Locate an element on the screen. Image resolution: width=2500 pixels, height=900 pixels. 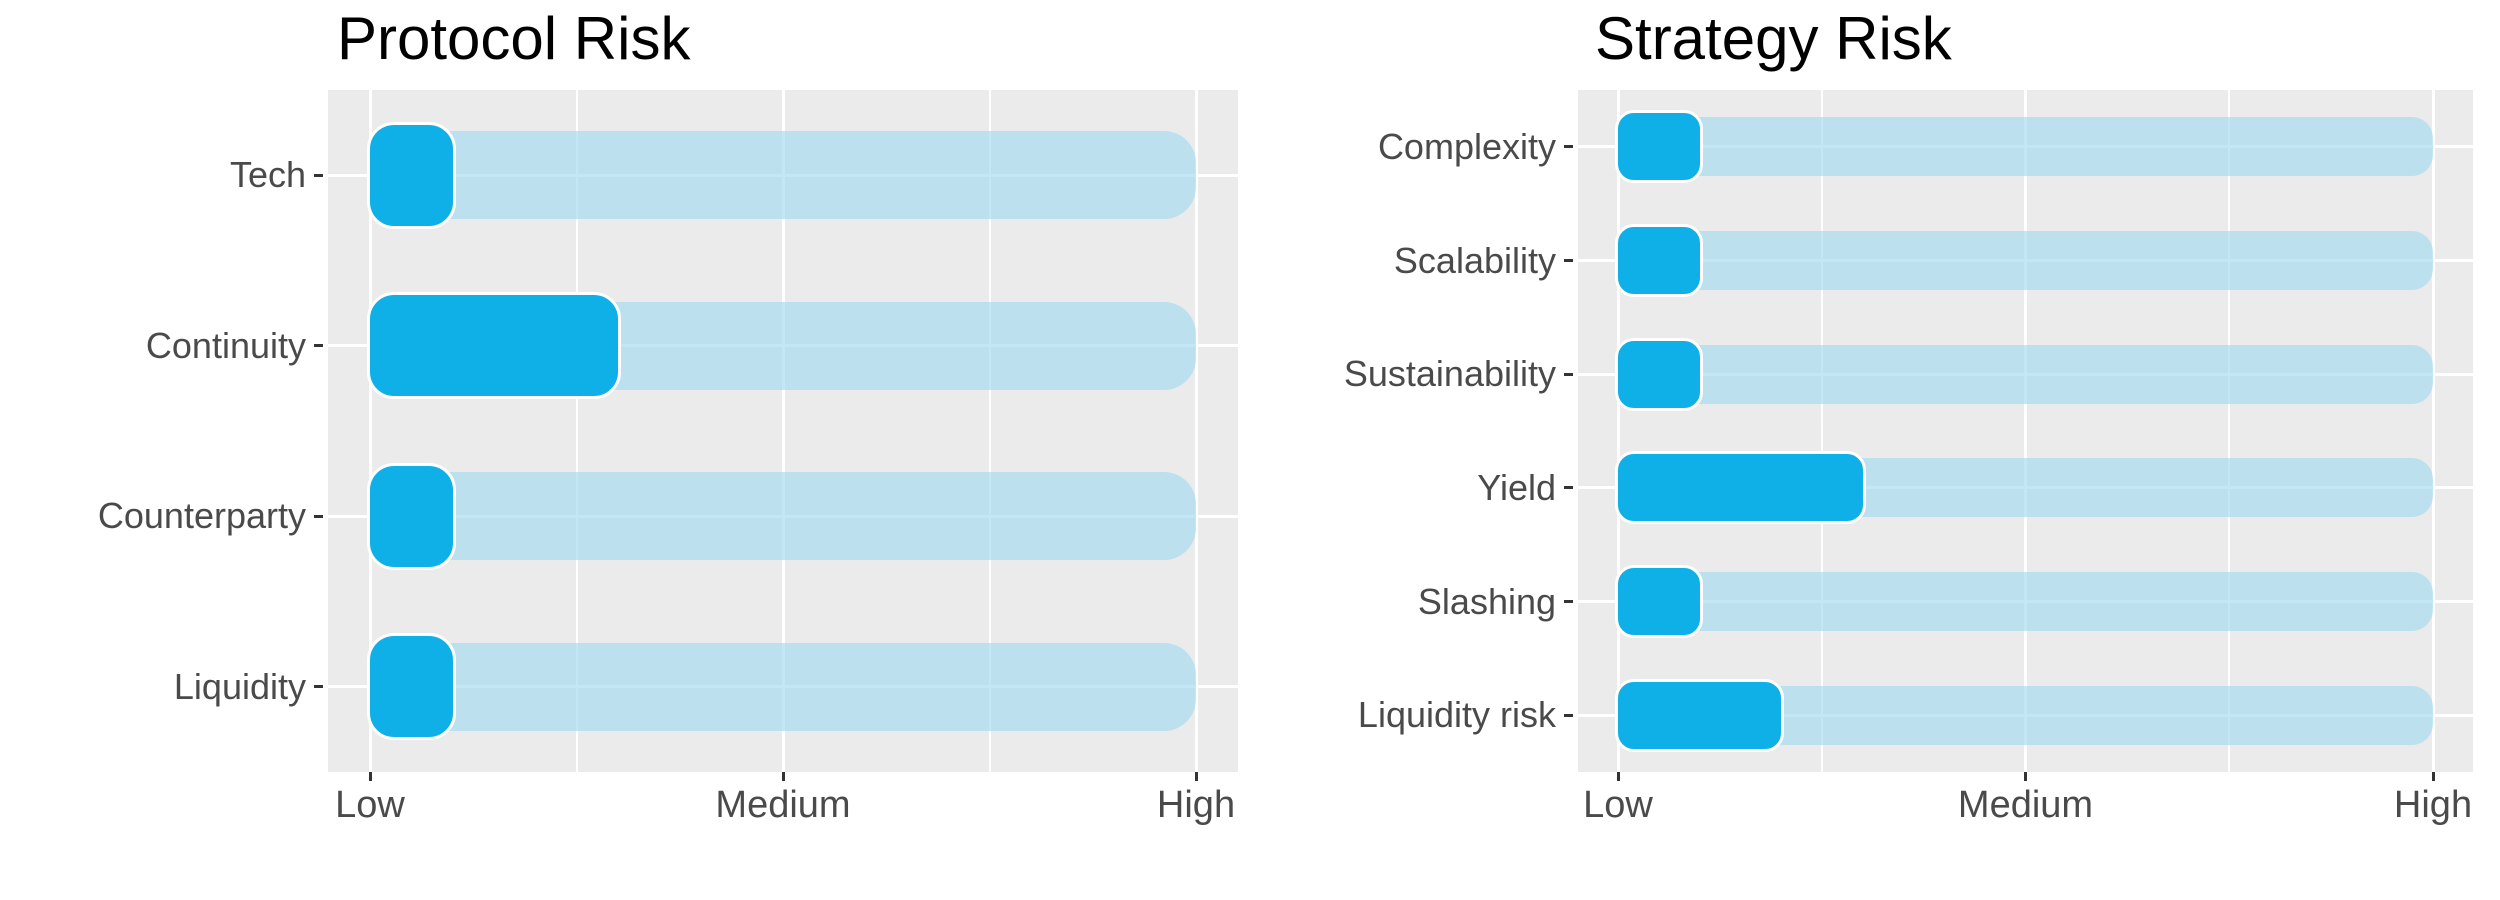
category-label: Liquidity is located at coordinates (239, 686).